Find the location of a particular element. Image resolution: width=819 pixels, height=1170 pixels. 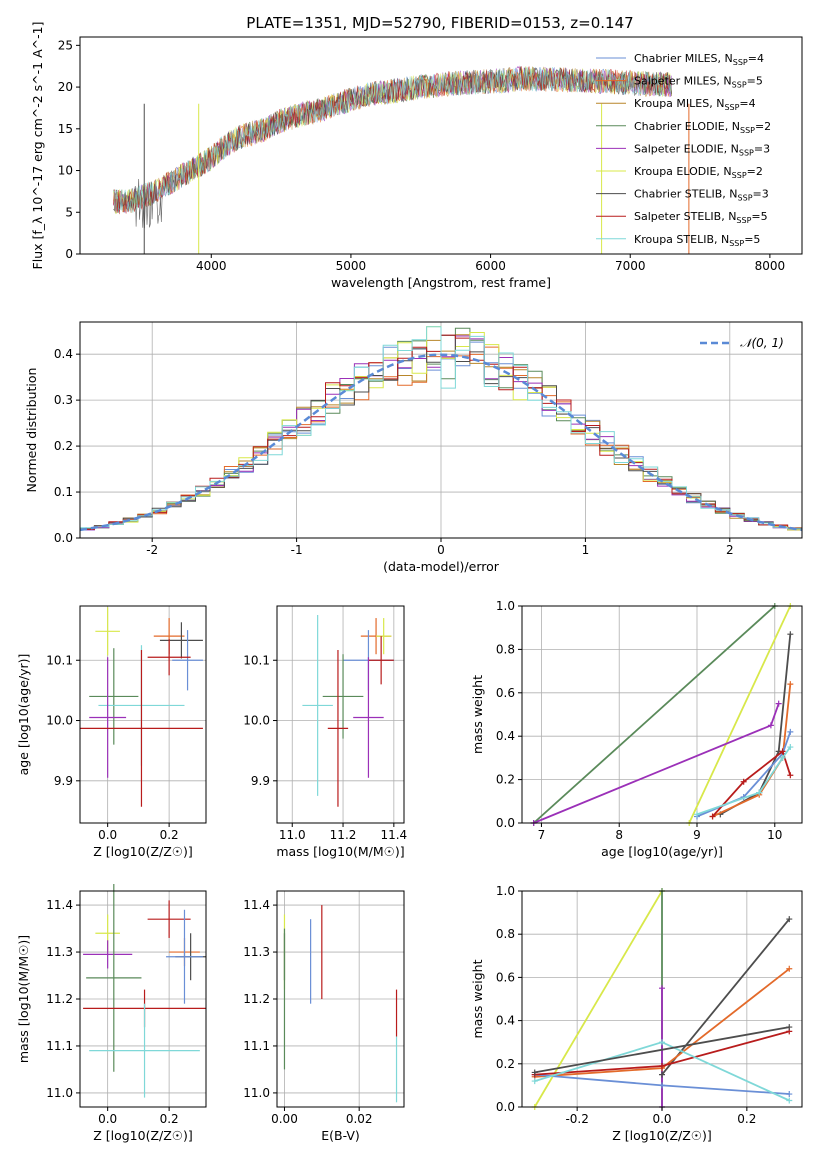

x-axis-label: wavelength [Angstrom, rest frame] is located at coordinates (441, 282).